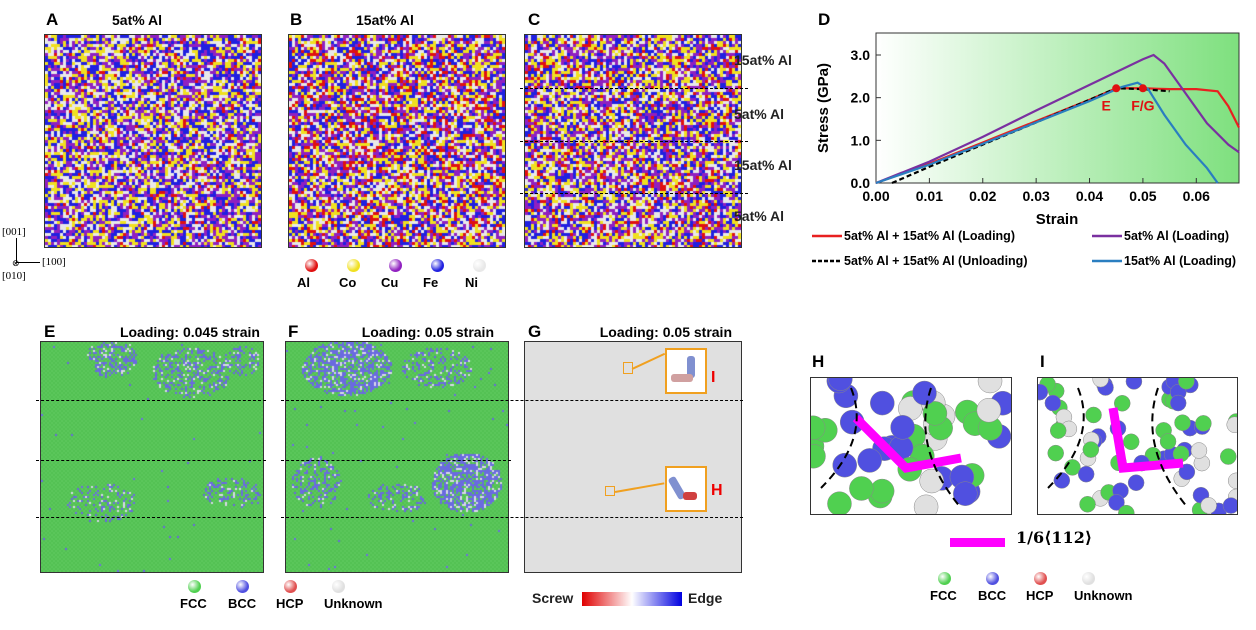 This screenshot has width=1256, height=630. Describe the element at coordinates (1057, 219) in the screenshot. I see `x-axis-label: Strain` at that location.